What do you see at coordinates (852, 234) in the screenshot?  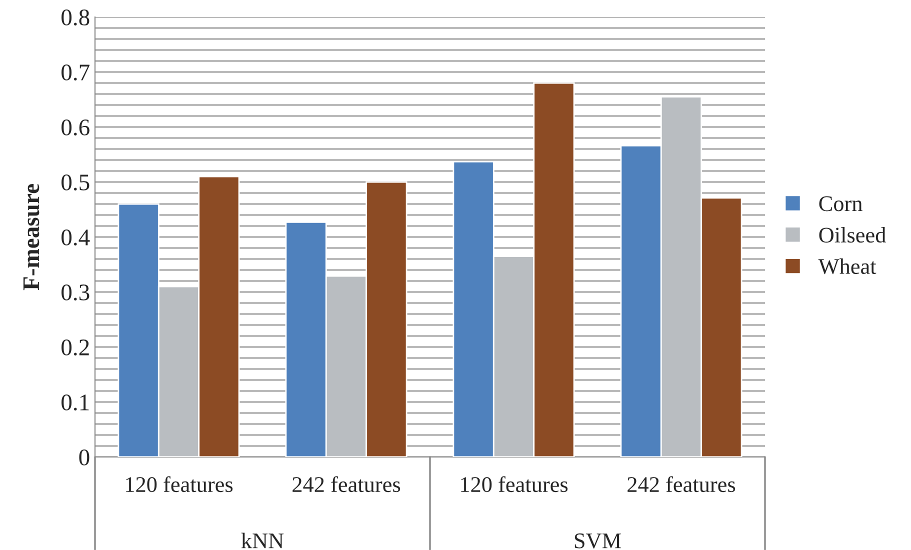 I see `legend-label: Oilseed` at bounding box center [852, 234].